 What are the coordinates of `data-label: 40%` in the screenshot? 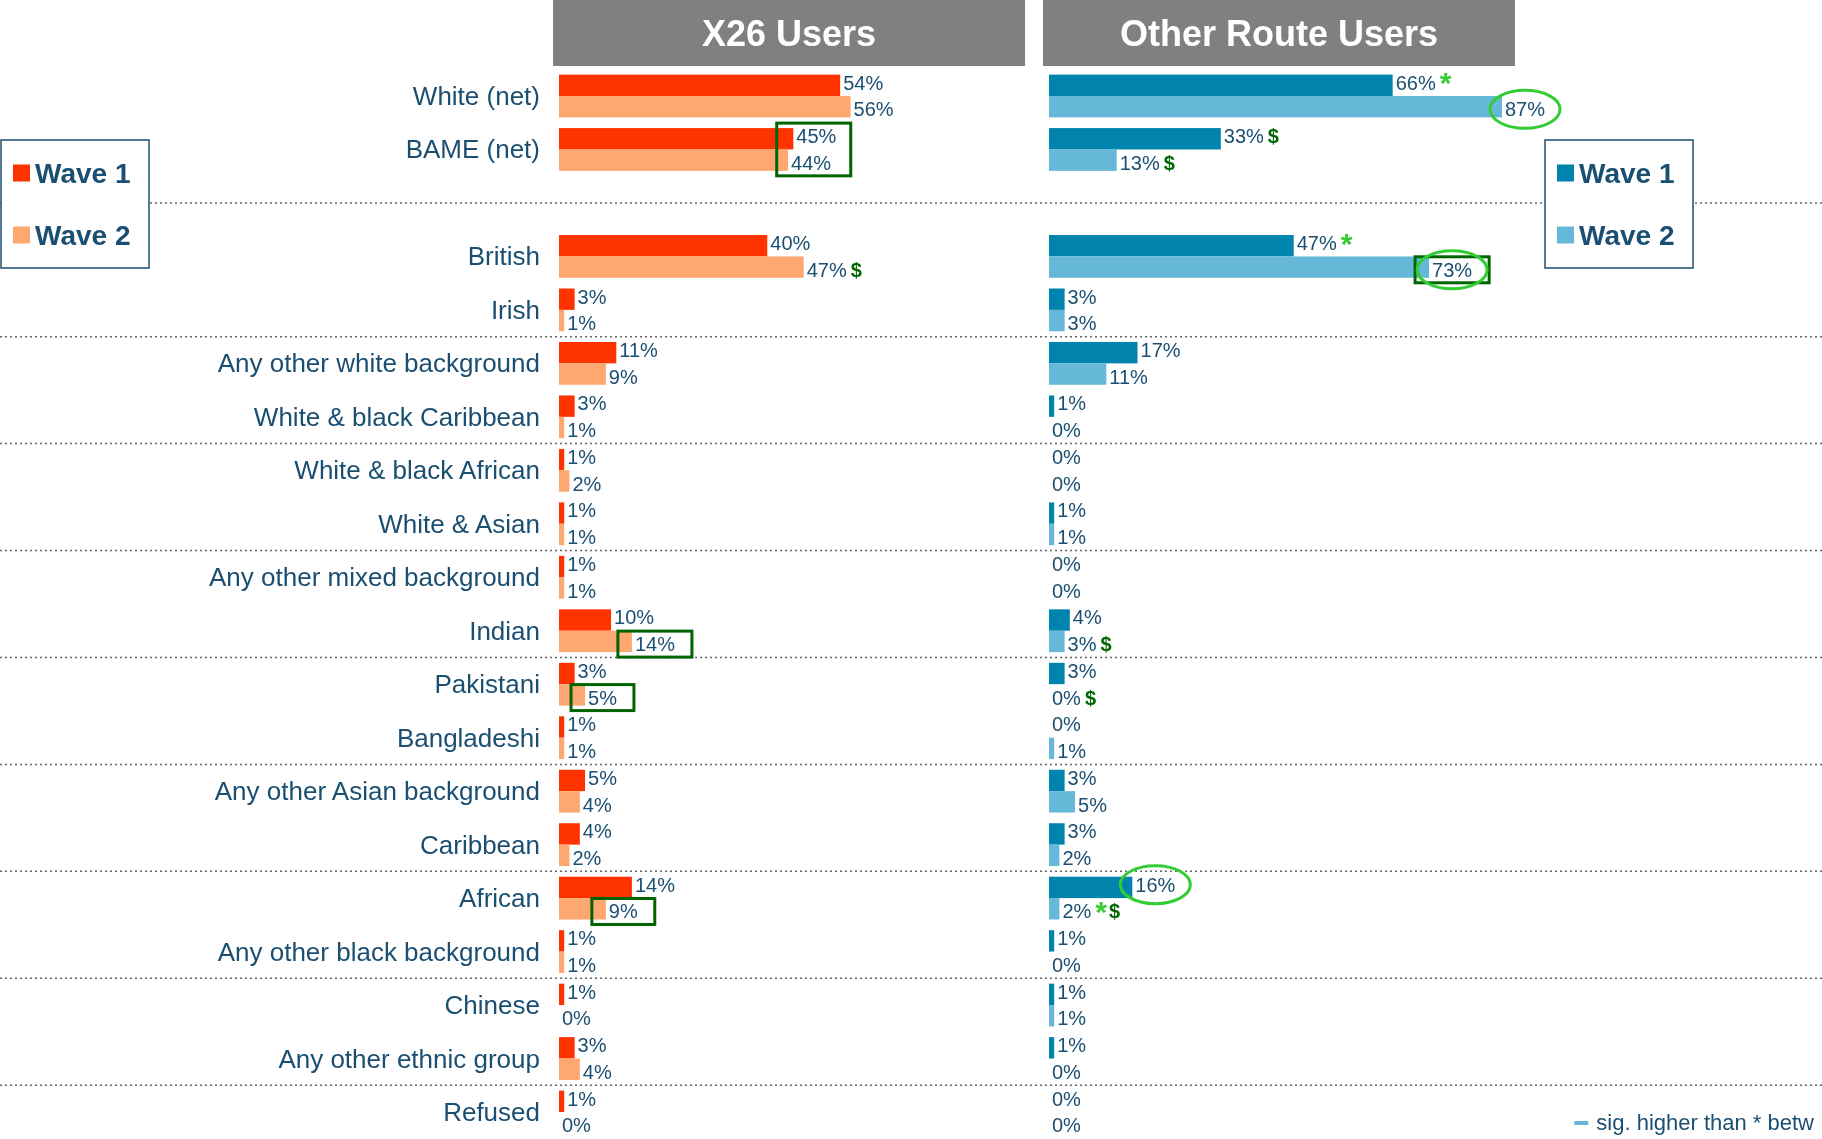 It's located at (790, 243).